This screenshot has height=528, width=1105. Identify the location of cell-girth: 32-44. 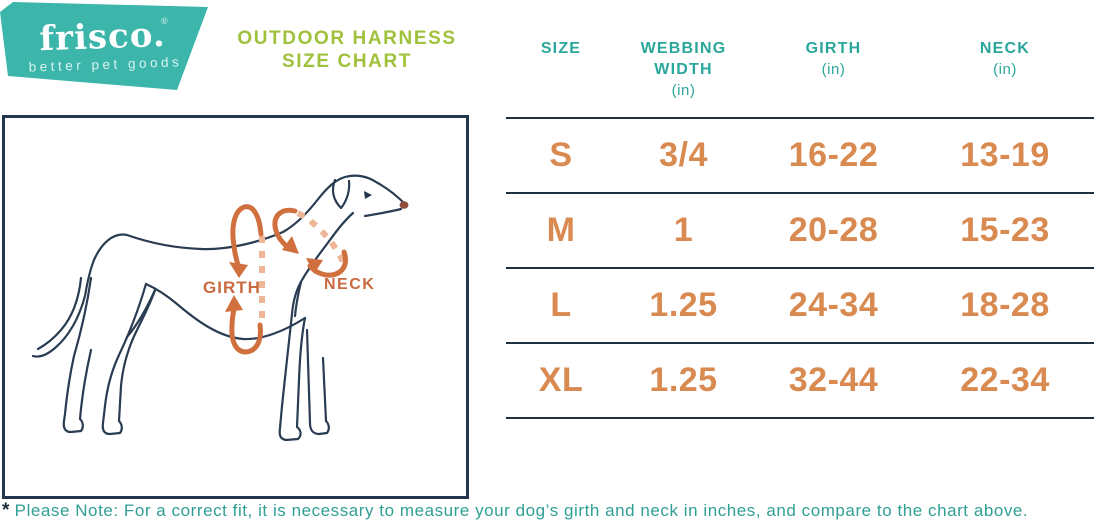
(833, 380).